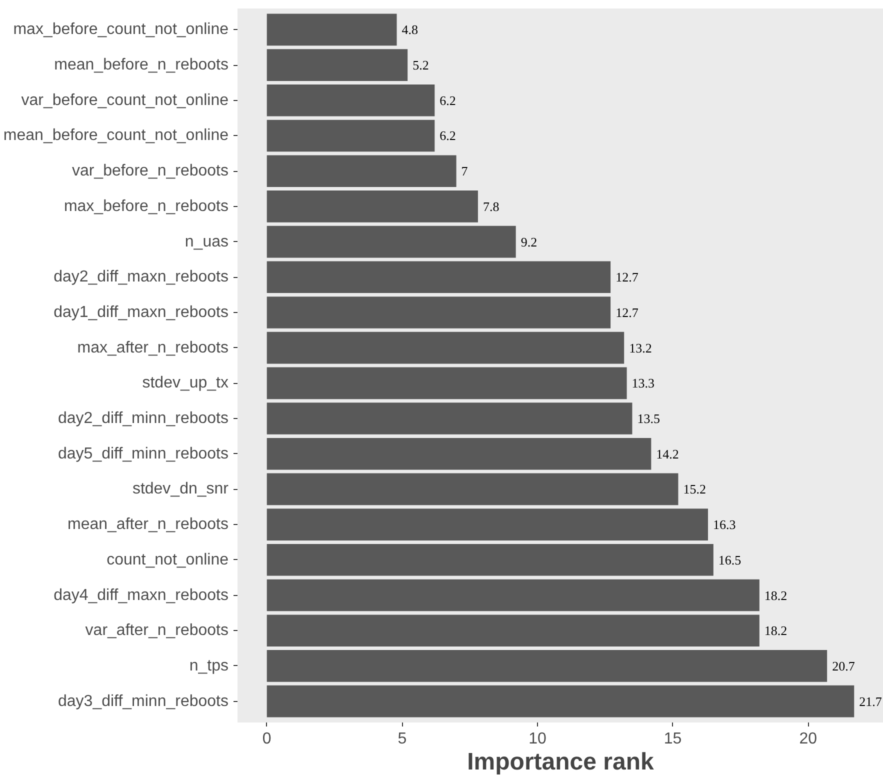  Describe the element at coordinates (667, 454) in the screenshot. I see `data-label: 14.2` at that location.